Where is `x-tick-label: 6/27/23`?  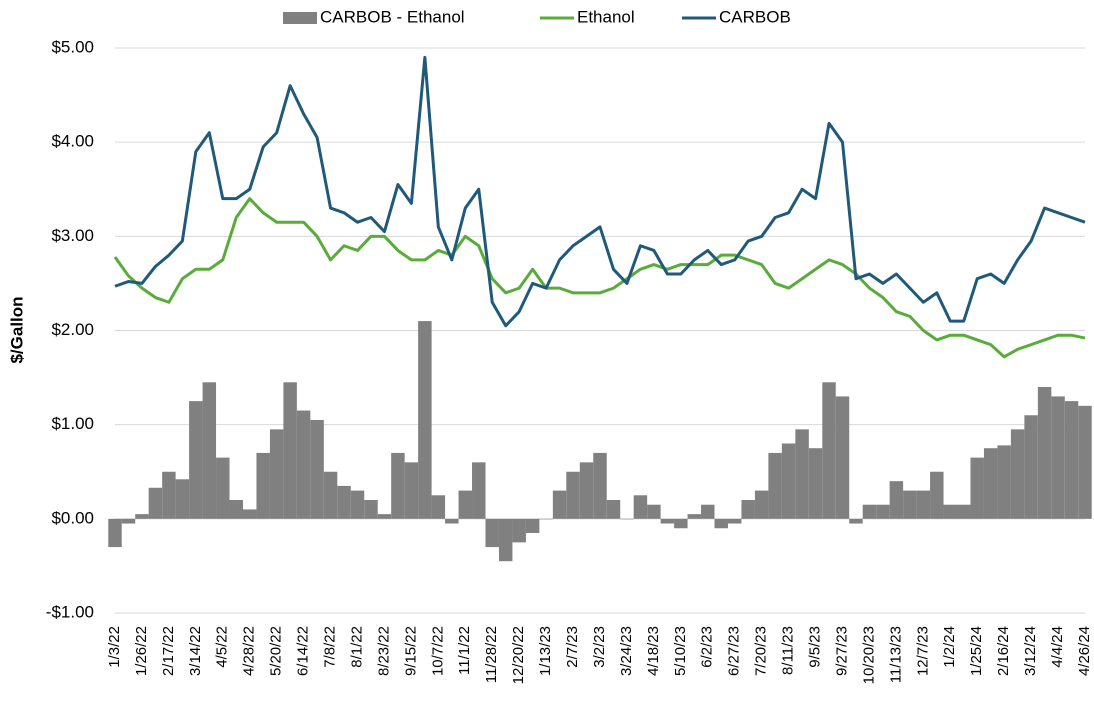 x-tick-label: 6/27/23 is located at coordinates (734, 651).